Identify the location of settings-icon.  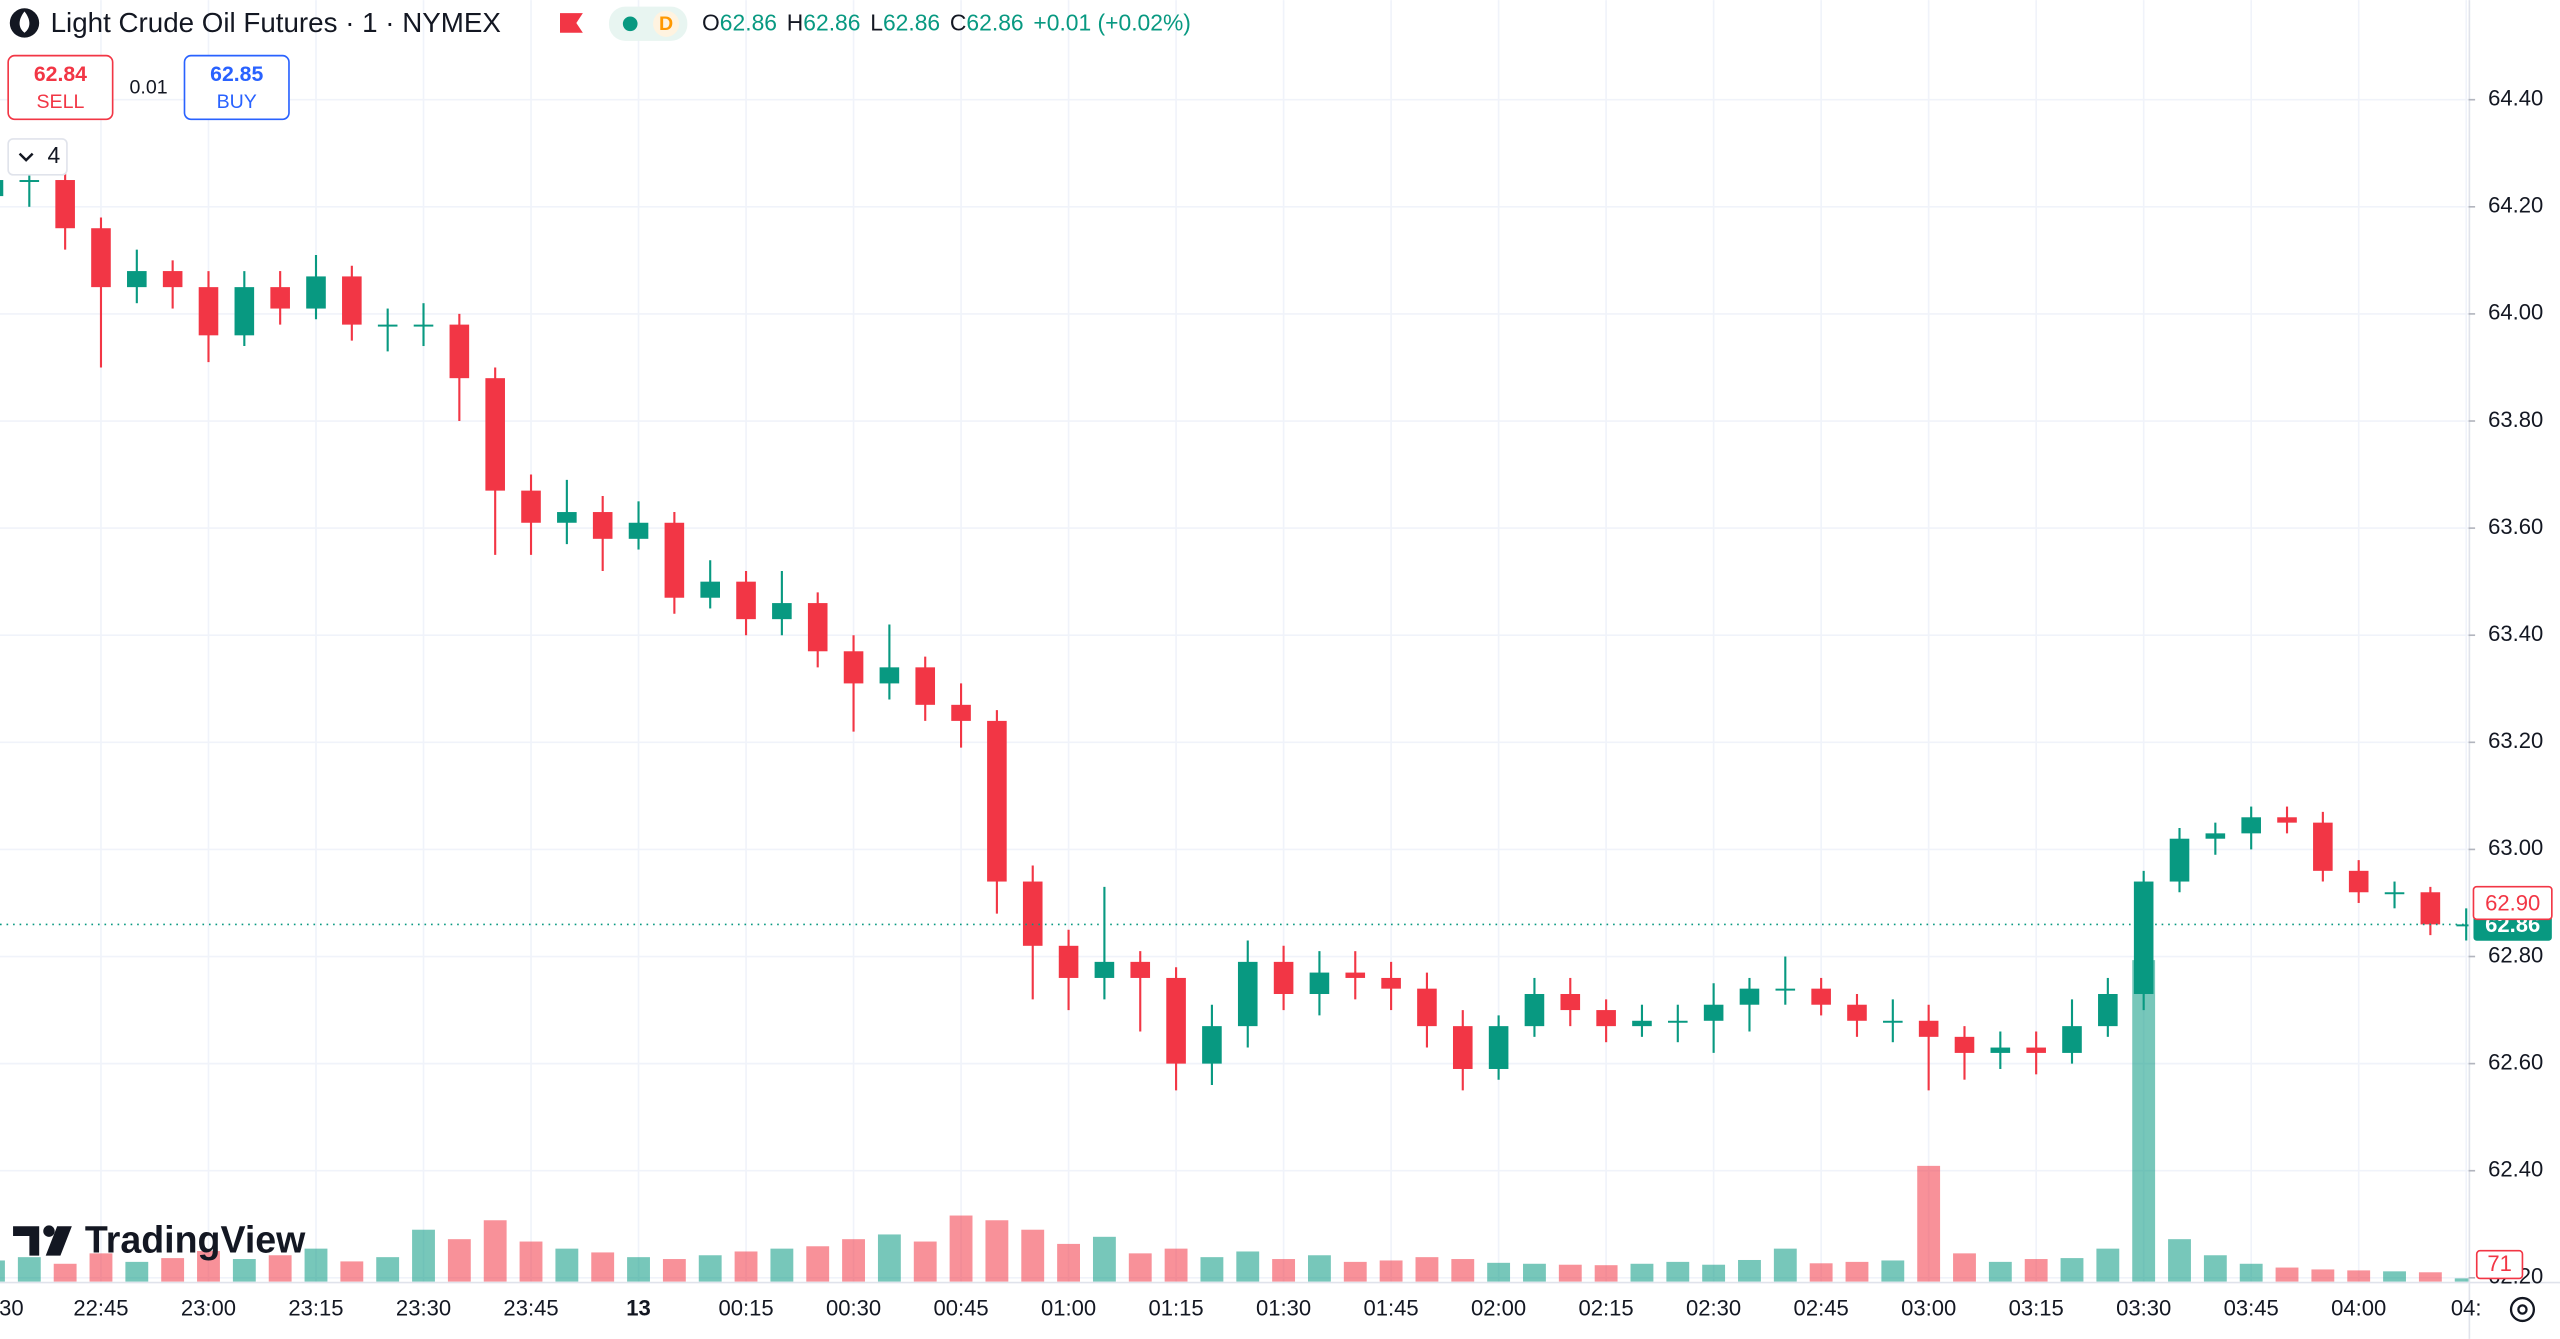
(2522, 1309).